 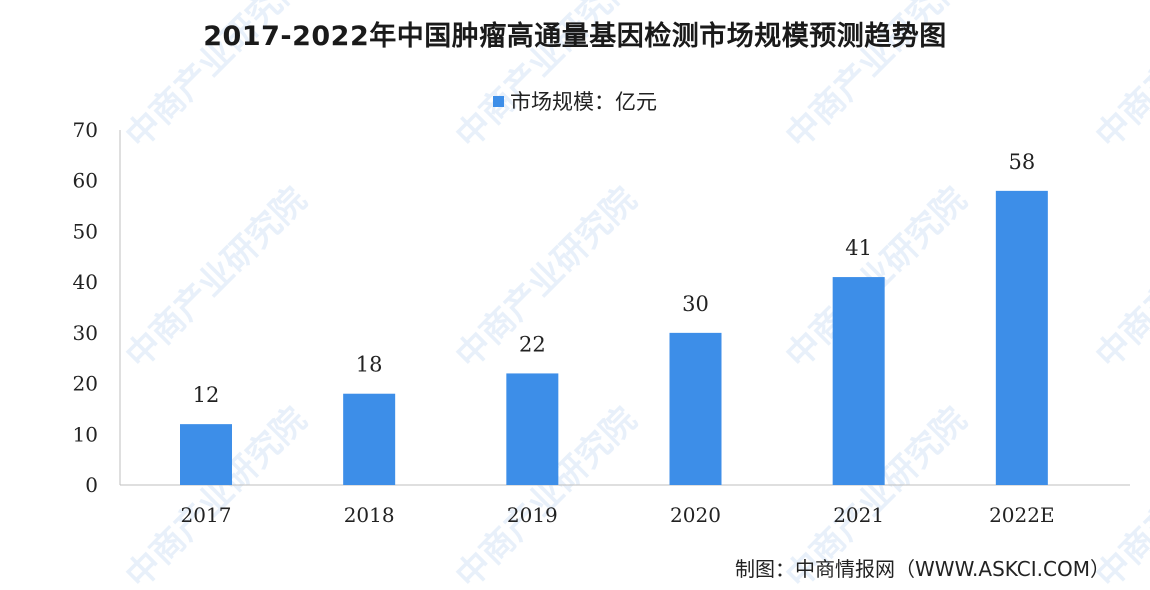 What do you see at coordinates (858, 248) in the screenshot?
I see `bar-value-label: 41` at bounding box center [858, 248].